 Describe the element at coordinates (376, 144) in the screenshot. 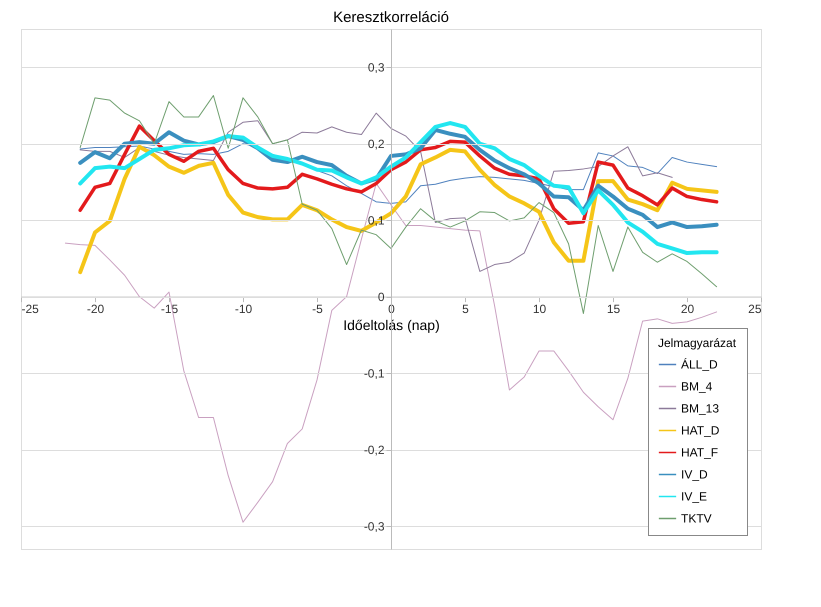

I see `y-tick-label: 0,2` at that location.